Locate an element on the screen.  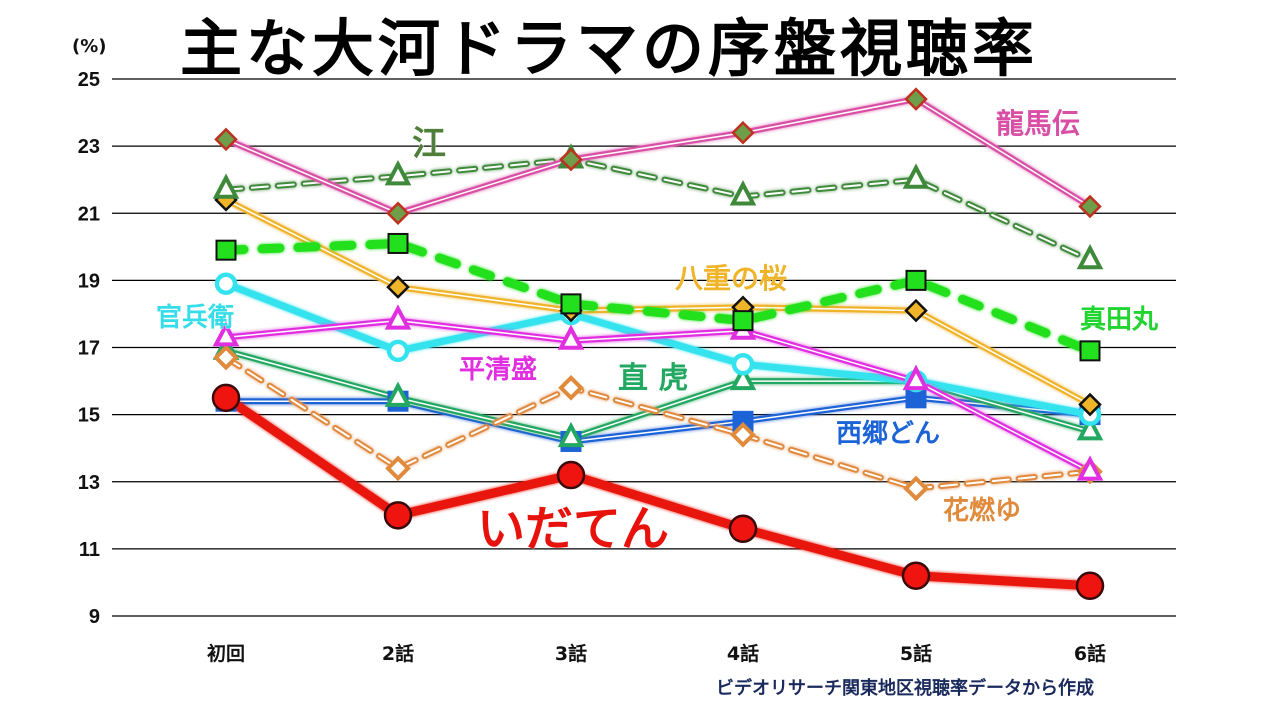
series-label: 官兵衛 is located at coordinates (195, 317).